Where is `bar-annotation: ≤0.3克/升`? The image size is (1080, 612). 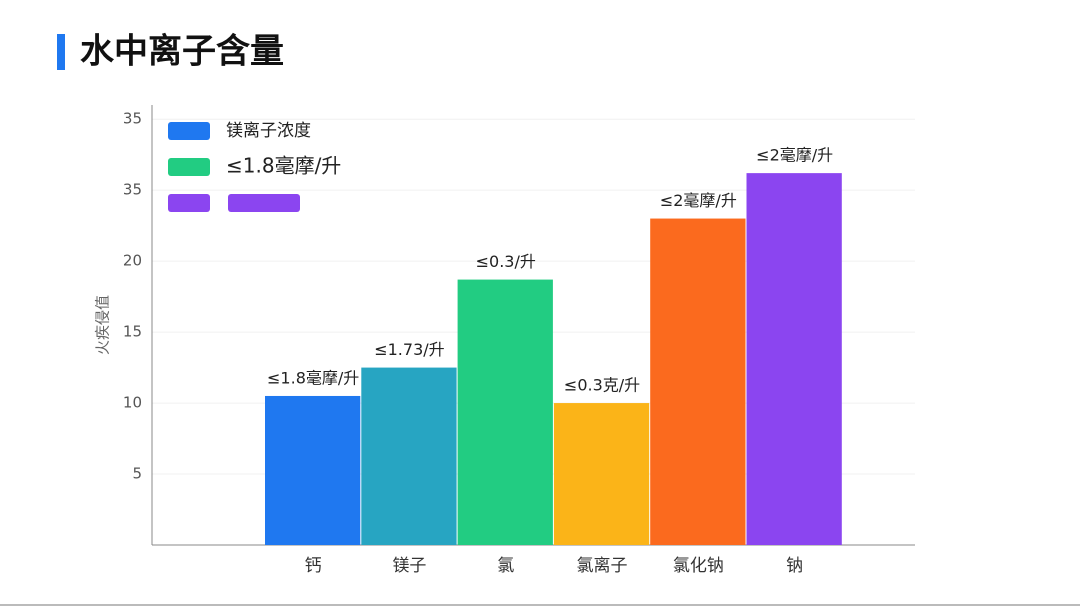 bar-annotation: ≤0.3克/升 is located at coordinates (602, 385).